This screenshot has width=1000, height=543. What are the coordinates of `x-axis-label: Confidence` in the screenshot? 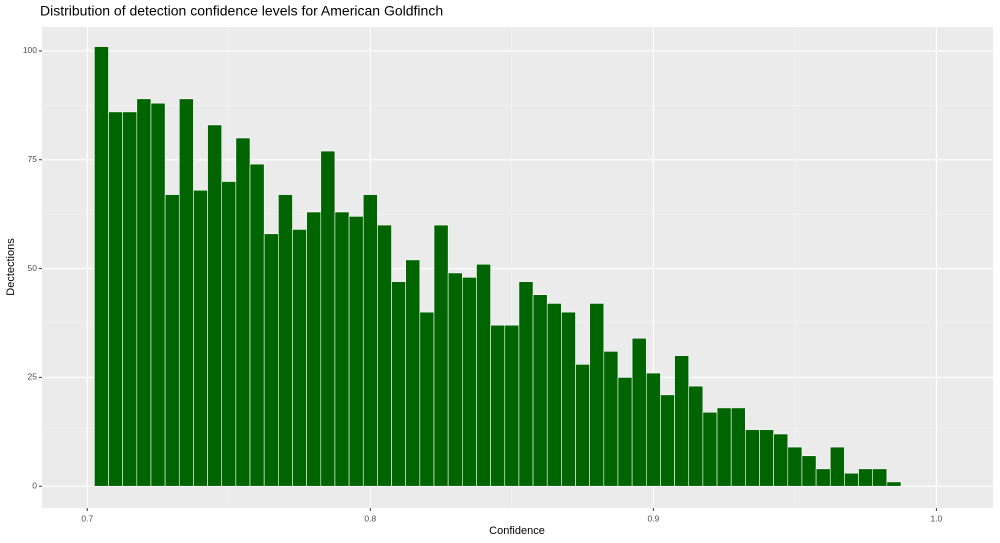 It's located at (517, 531).